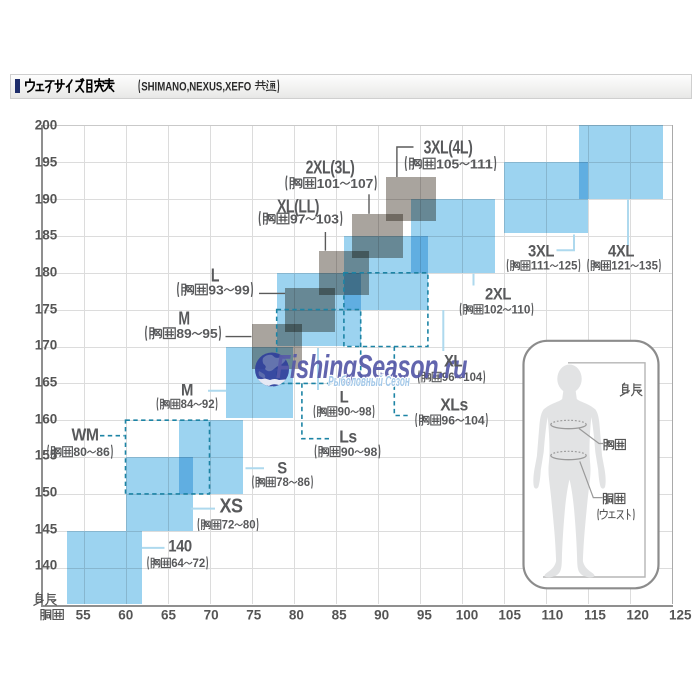  I want to click on svg-text: 95, so click(209, 333).